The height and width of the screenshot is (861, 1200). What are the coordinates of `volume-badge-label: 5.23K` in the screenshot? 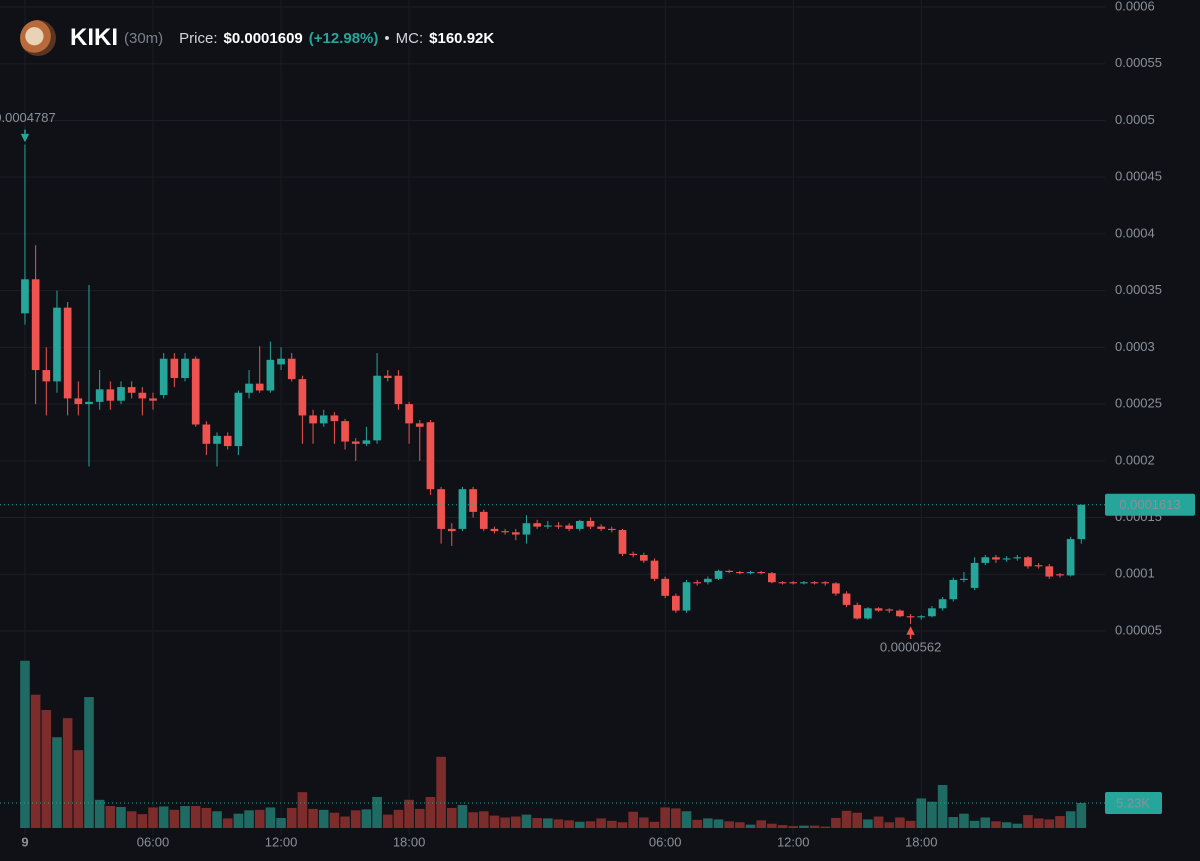 It's located at (1133, 802).